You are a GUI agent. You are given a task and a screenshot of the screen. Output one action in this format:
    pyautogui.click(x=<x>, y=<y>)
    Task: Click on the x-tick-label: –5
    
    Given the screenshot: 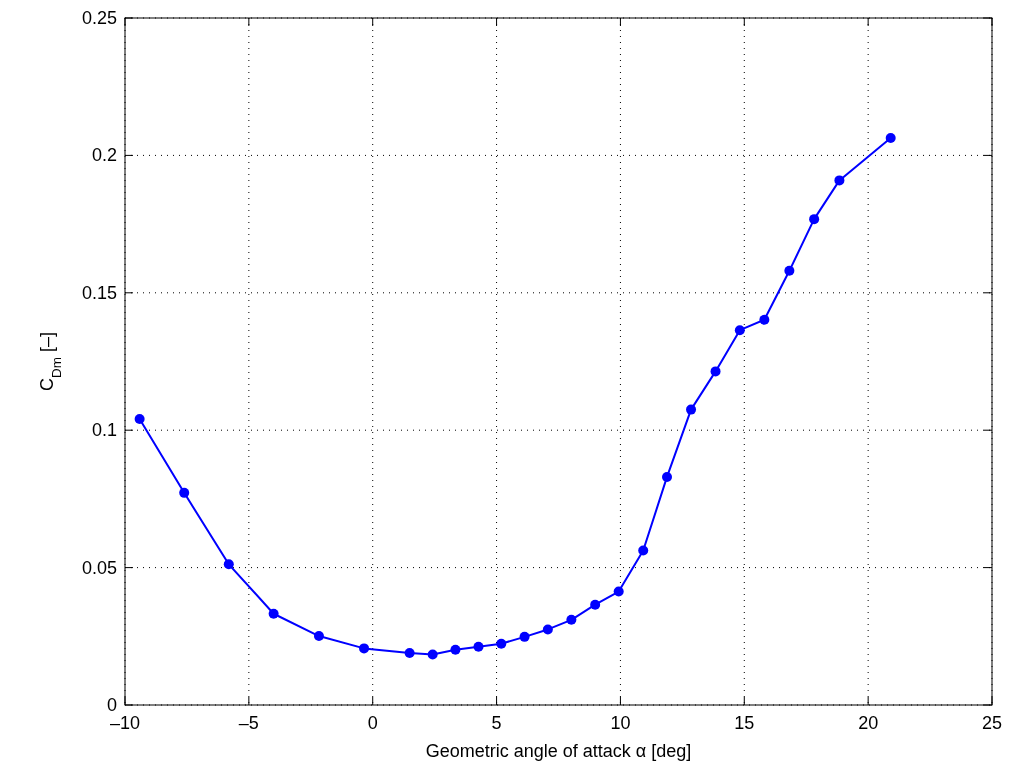 What is the action you would take?
    pyautogui.click(x=248, y=723)
    